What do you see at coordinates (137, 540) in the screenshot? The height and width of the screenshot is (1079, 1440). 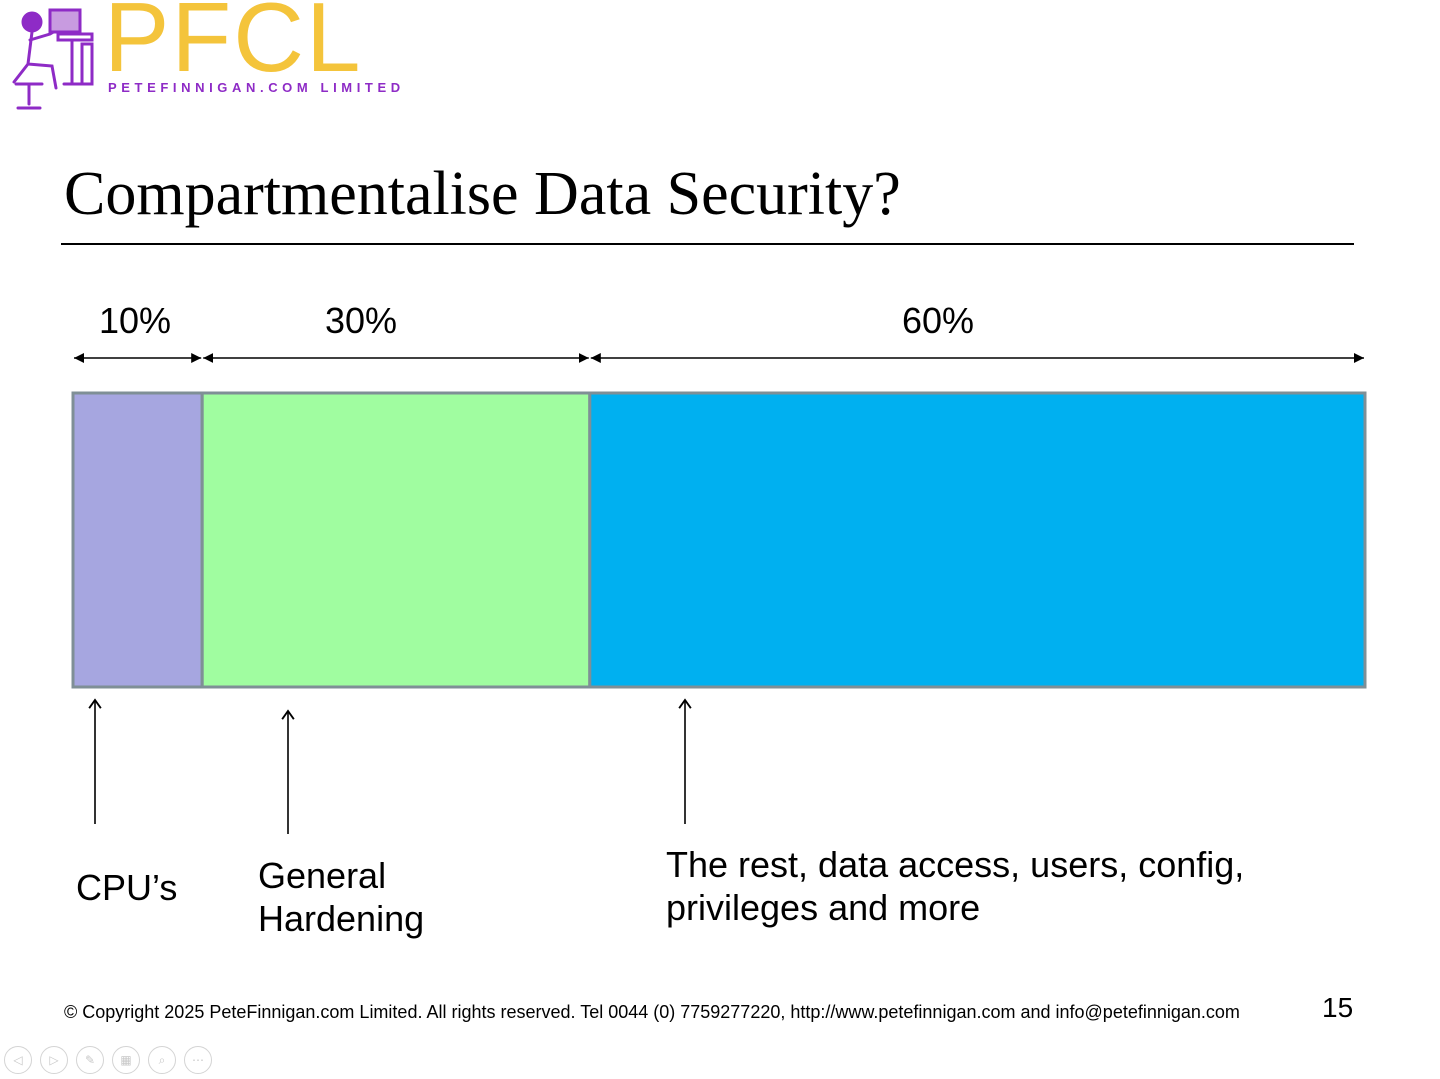 I see `segment-cpu` at bounding box center [137, 540].